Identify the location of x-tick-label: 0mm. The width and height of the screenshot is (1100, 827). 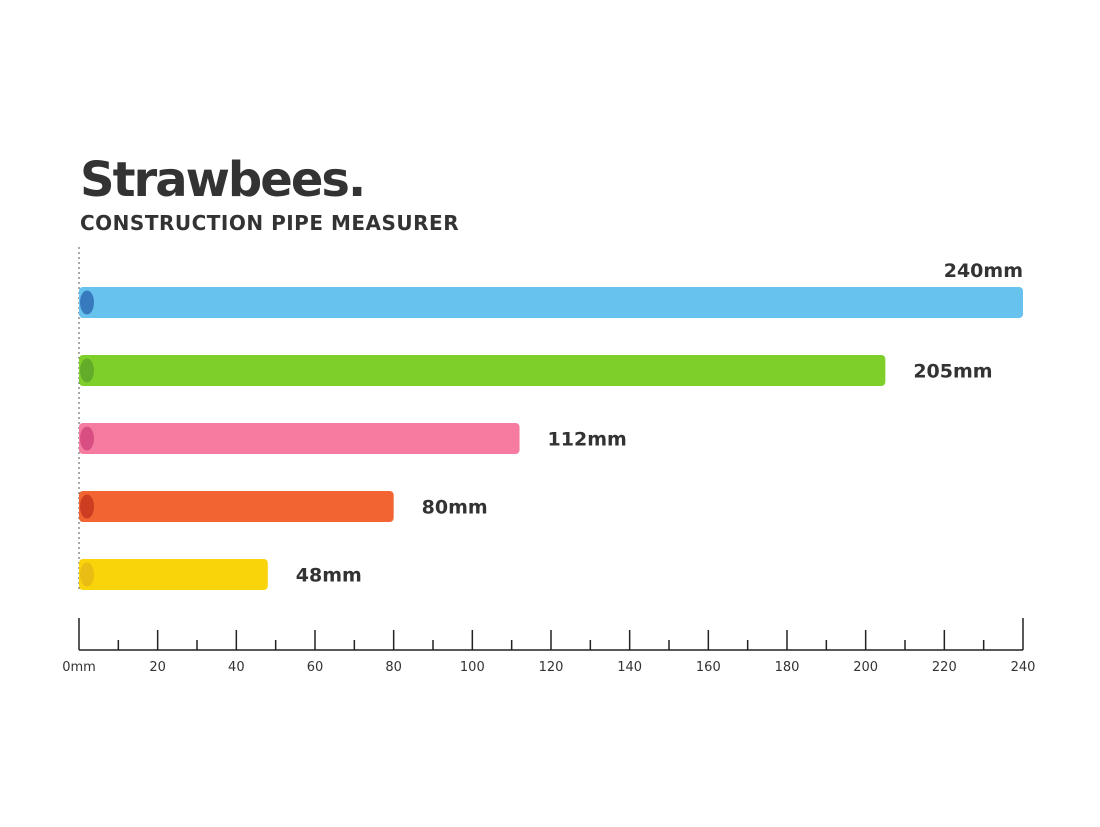
(79, 667).